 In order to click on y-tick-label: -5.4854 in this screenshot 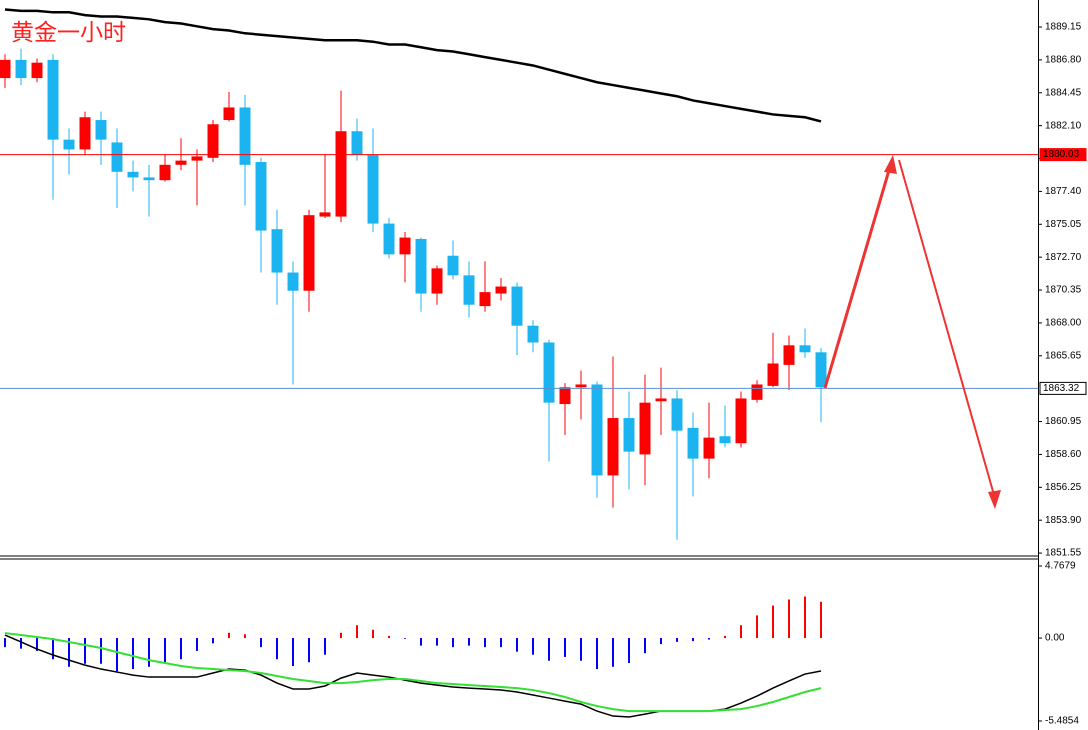, I will do `click(1062, 721)`.